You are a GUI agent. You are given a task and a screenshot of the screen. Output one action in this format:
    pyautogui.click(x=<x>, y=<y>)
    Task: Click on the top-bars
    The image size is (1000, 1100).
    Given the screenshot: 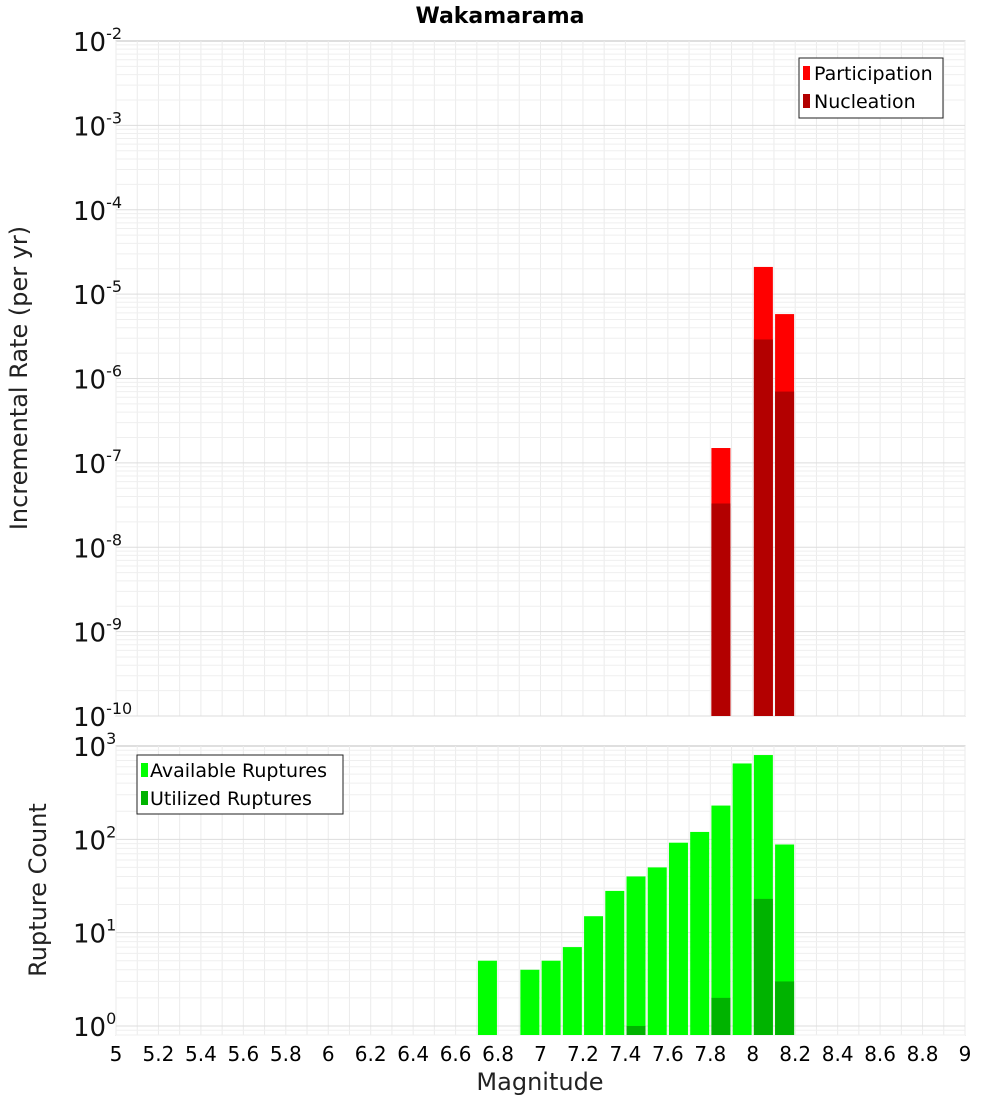 What is the action you would take?
    pyautogui.click(x=753, y=491)
    